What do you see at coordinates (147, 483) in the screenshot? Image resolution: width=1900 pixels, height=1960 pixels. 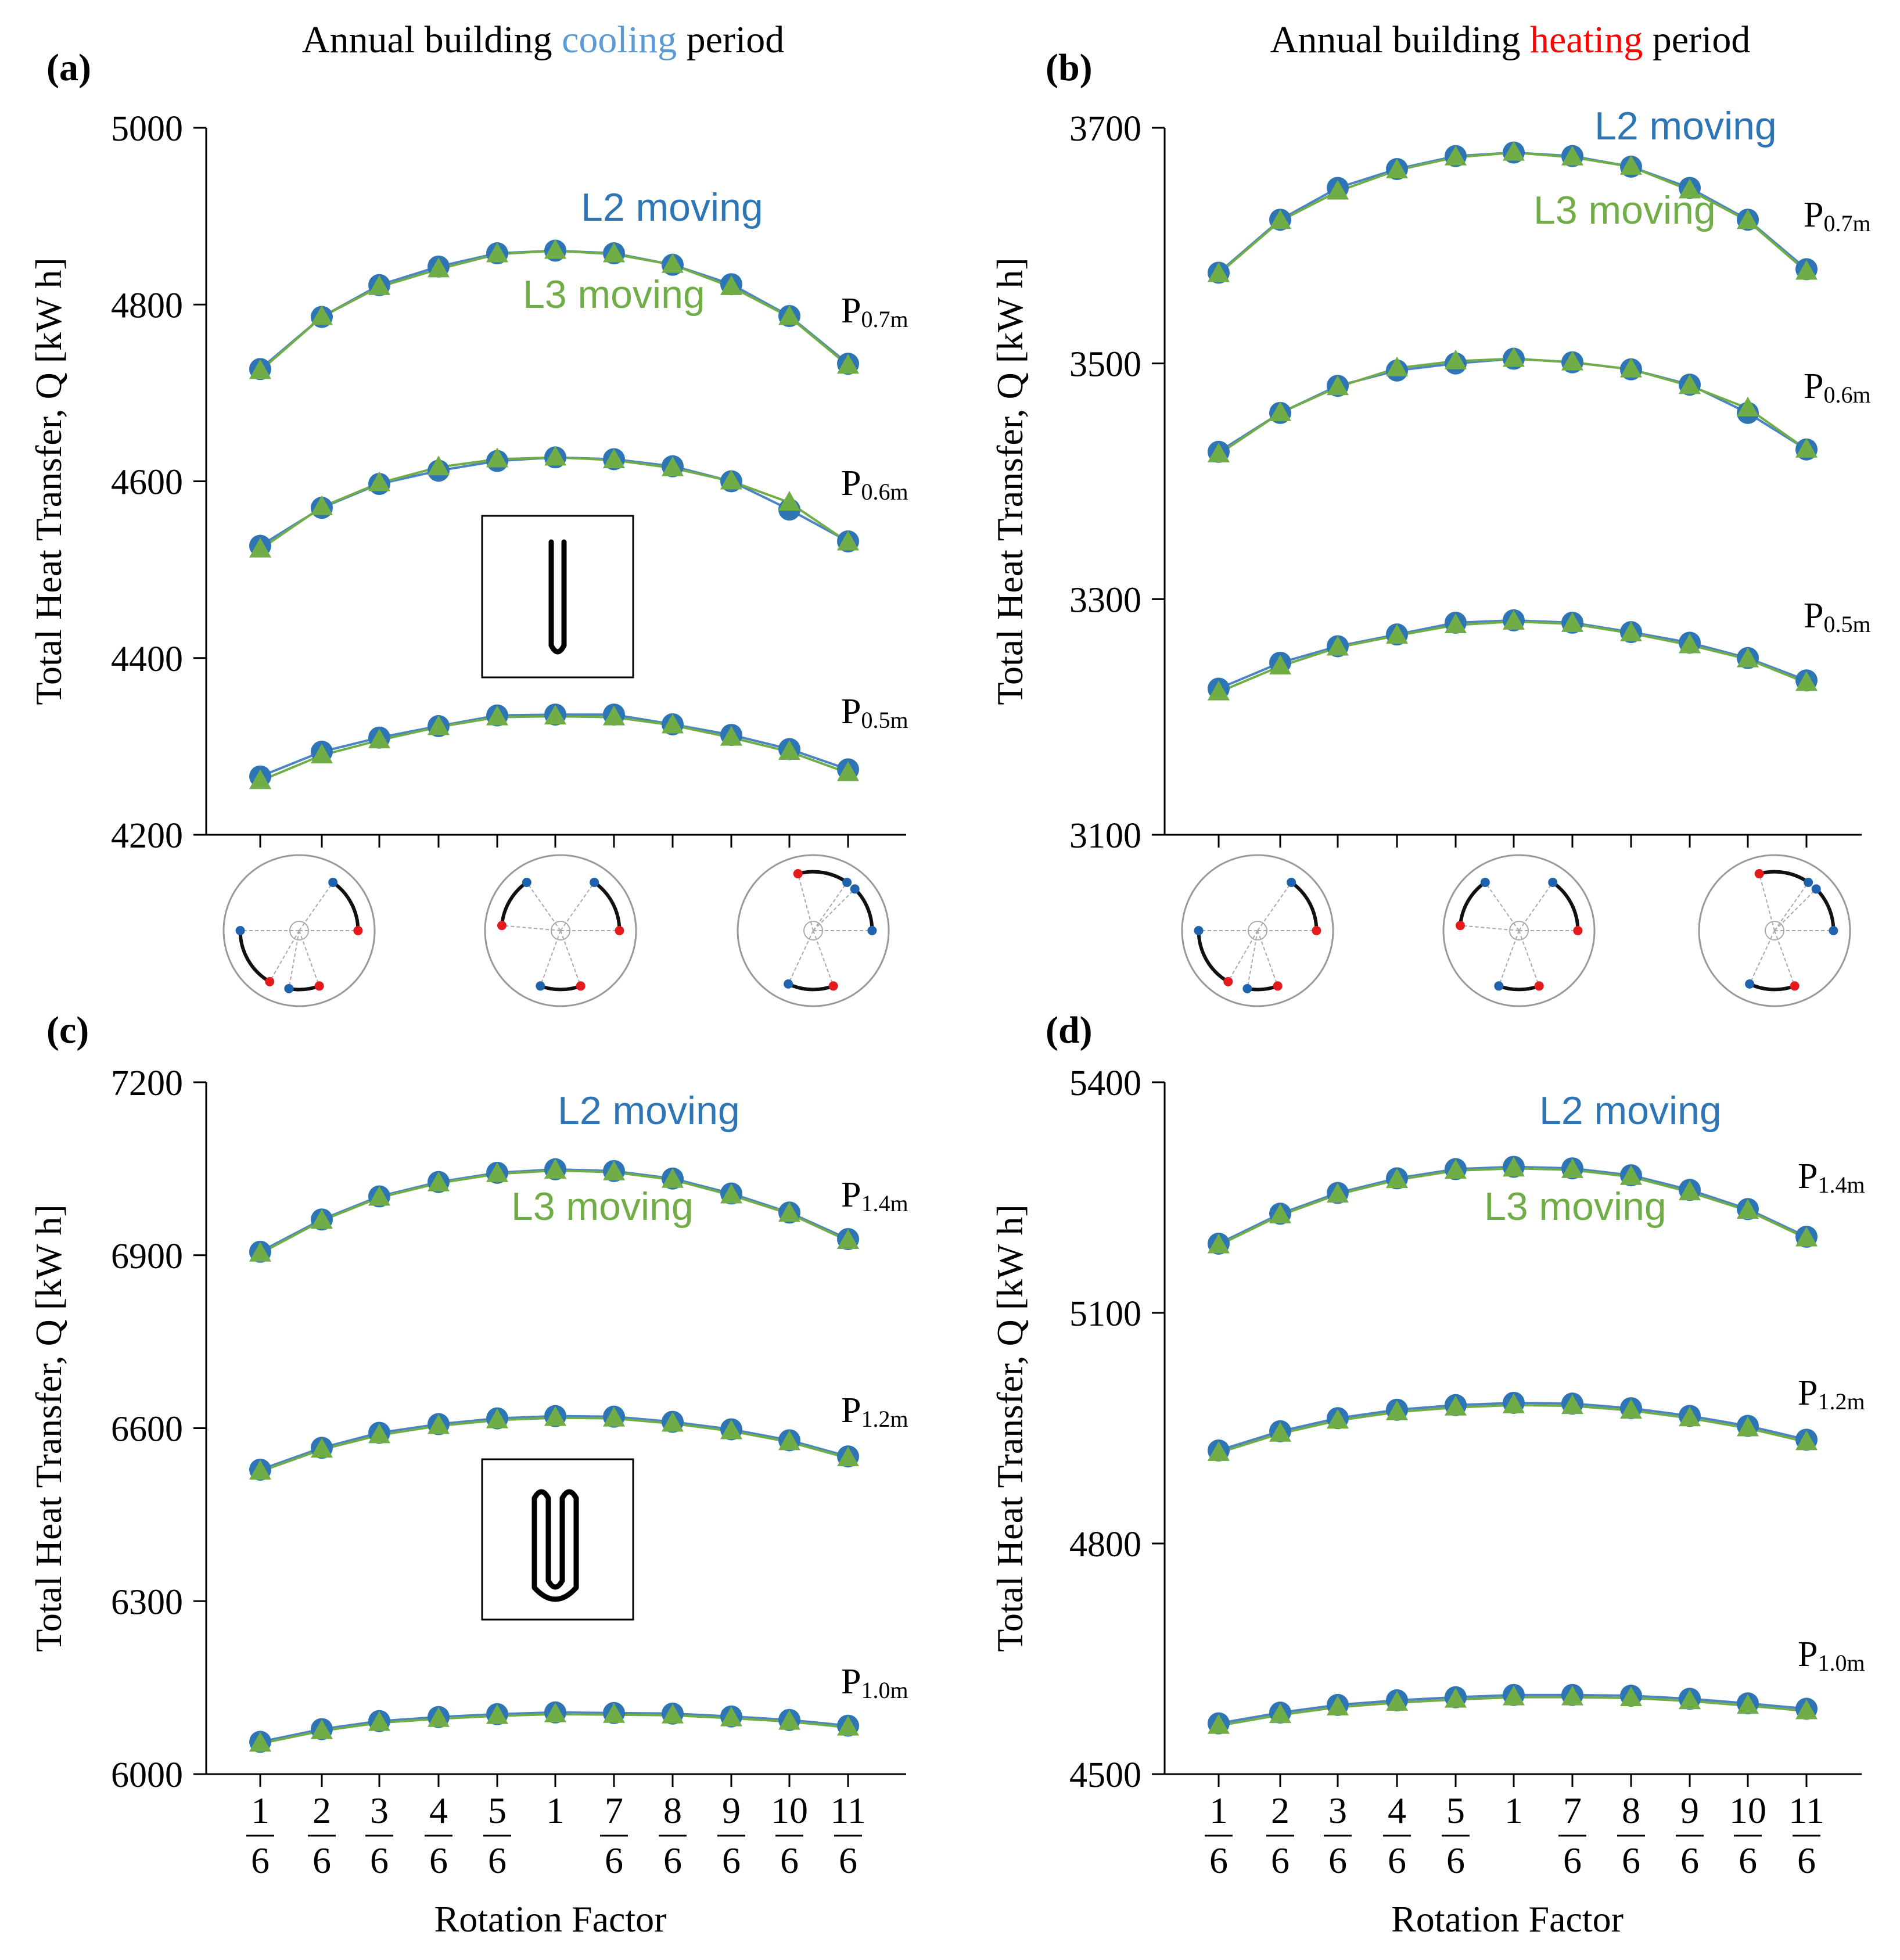 I see `y-tick-label: 4600` at bounding box center [147, 483].